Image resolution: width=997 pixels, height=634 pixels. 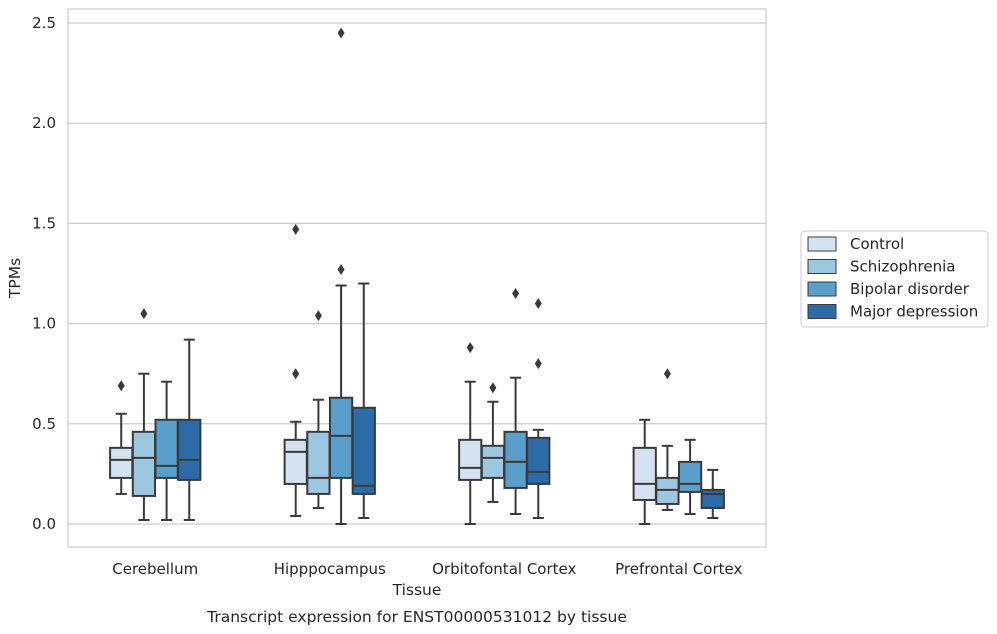 What do you see at coordinates (44, 524) in the screenshot?
I see `y-tick-label: 0.0` at bounding box center [44, 524].